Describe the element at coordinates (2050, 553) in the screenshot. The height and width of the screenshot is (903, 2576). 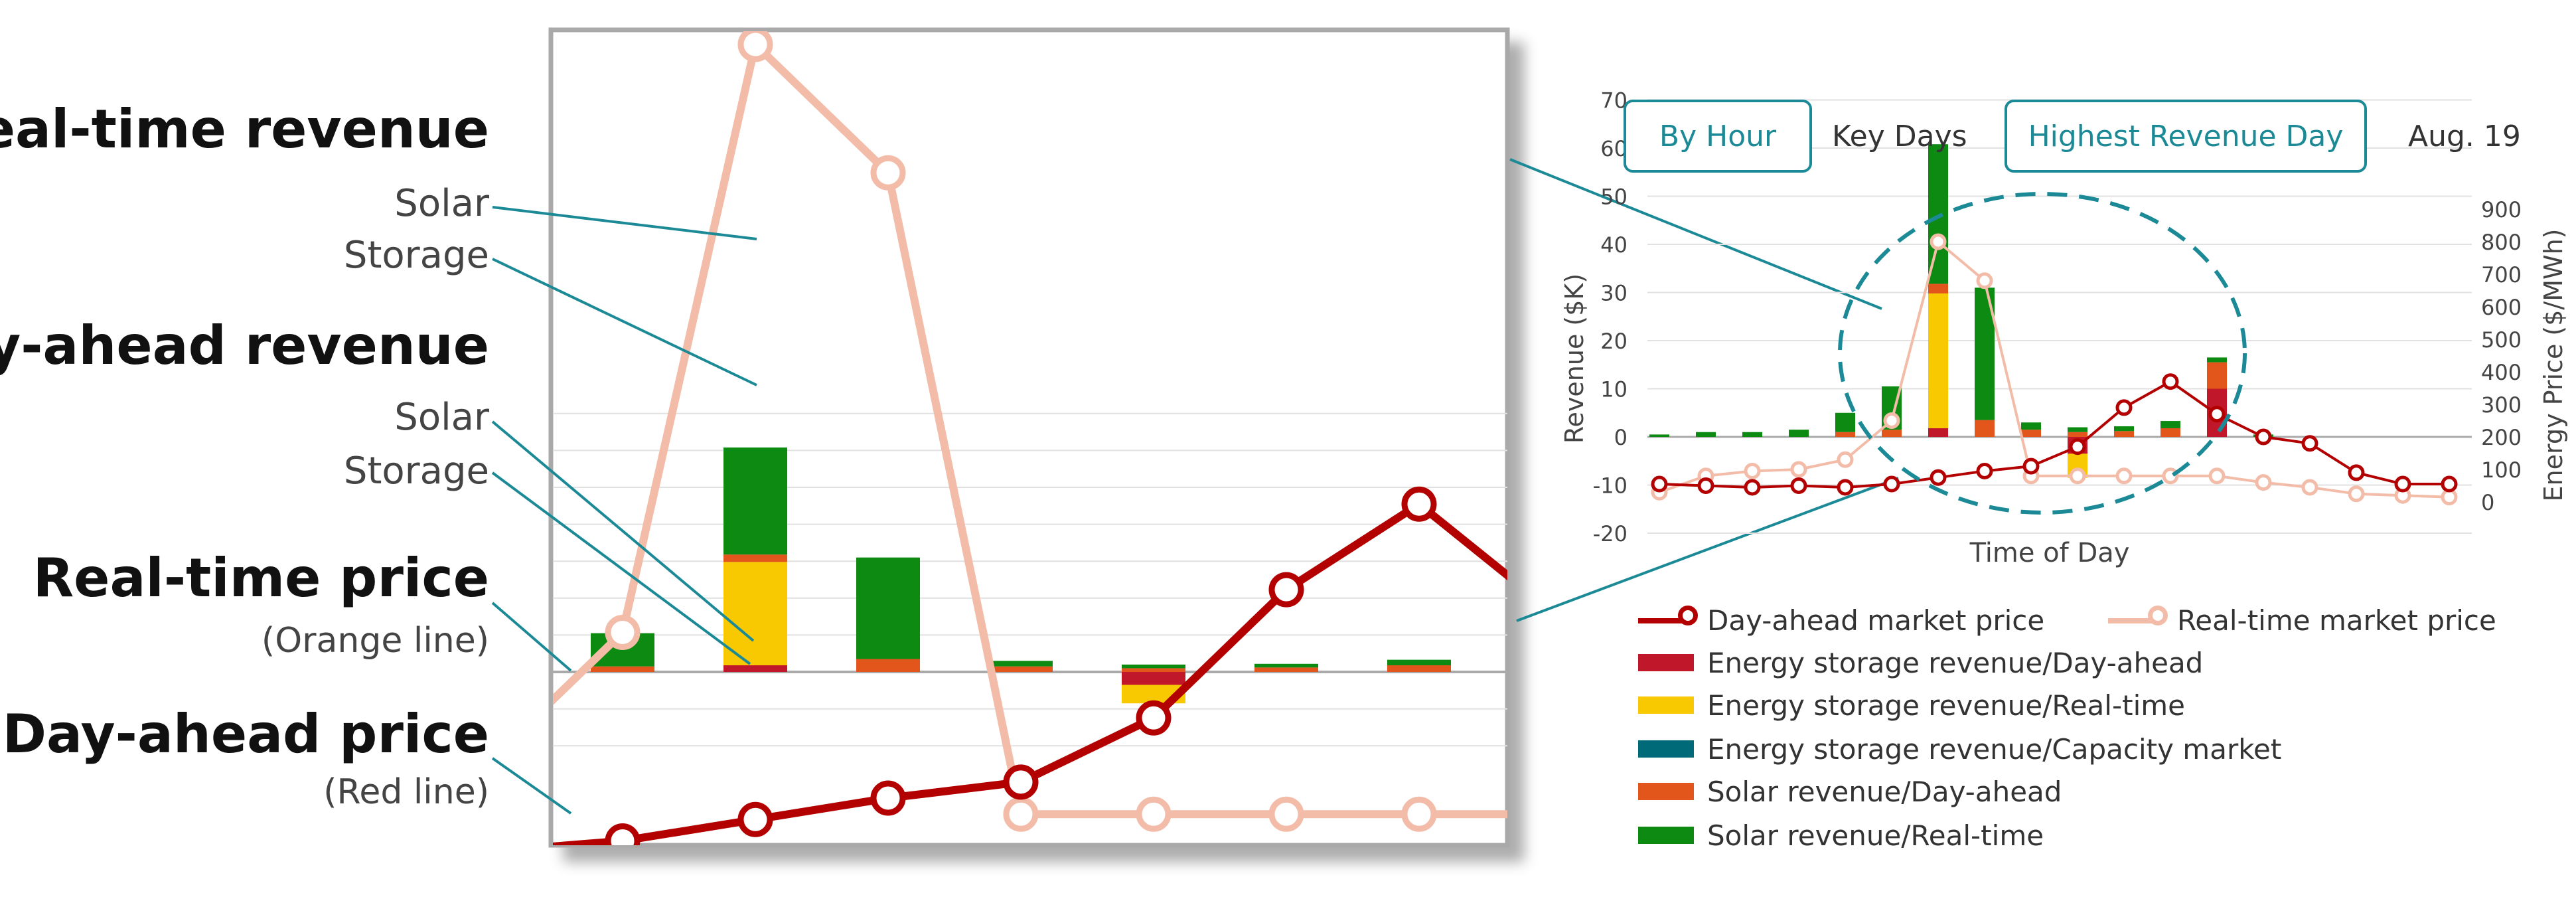
I see `x-axis-label: Time of Day` at that location.